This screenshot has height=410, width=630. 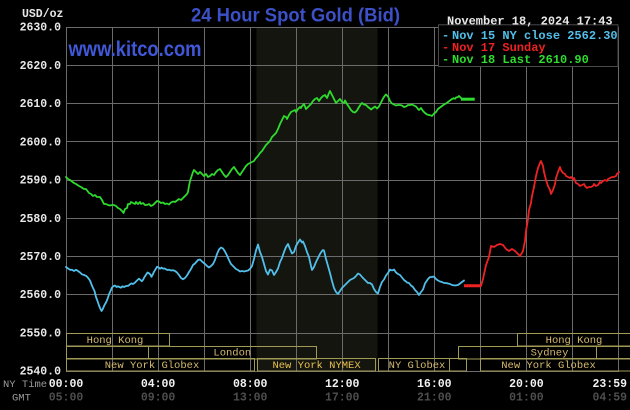 I want to click on svg-text: 2550.0, so click(x=41, y=334).